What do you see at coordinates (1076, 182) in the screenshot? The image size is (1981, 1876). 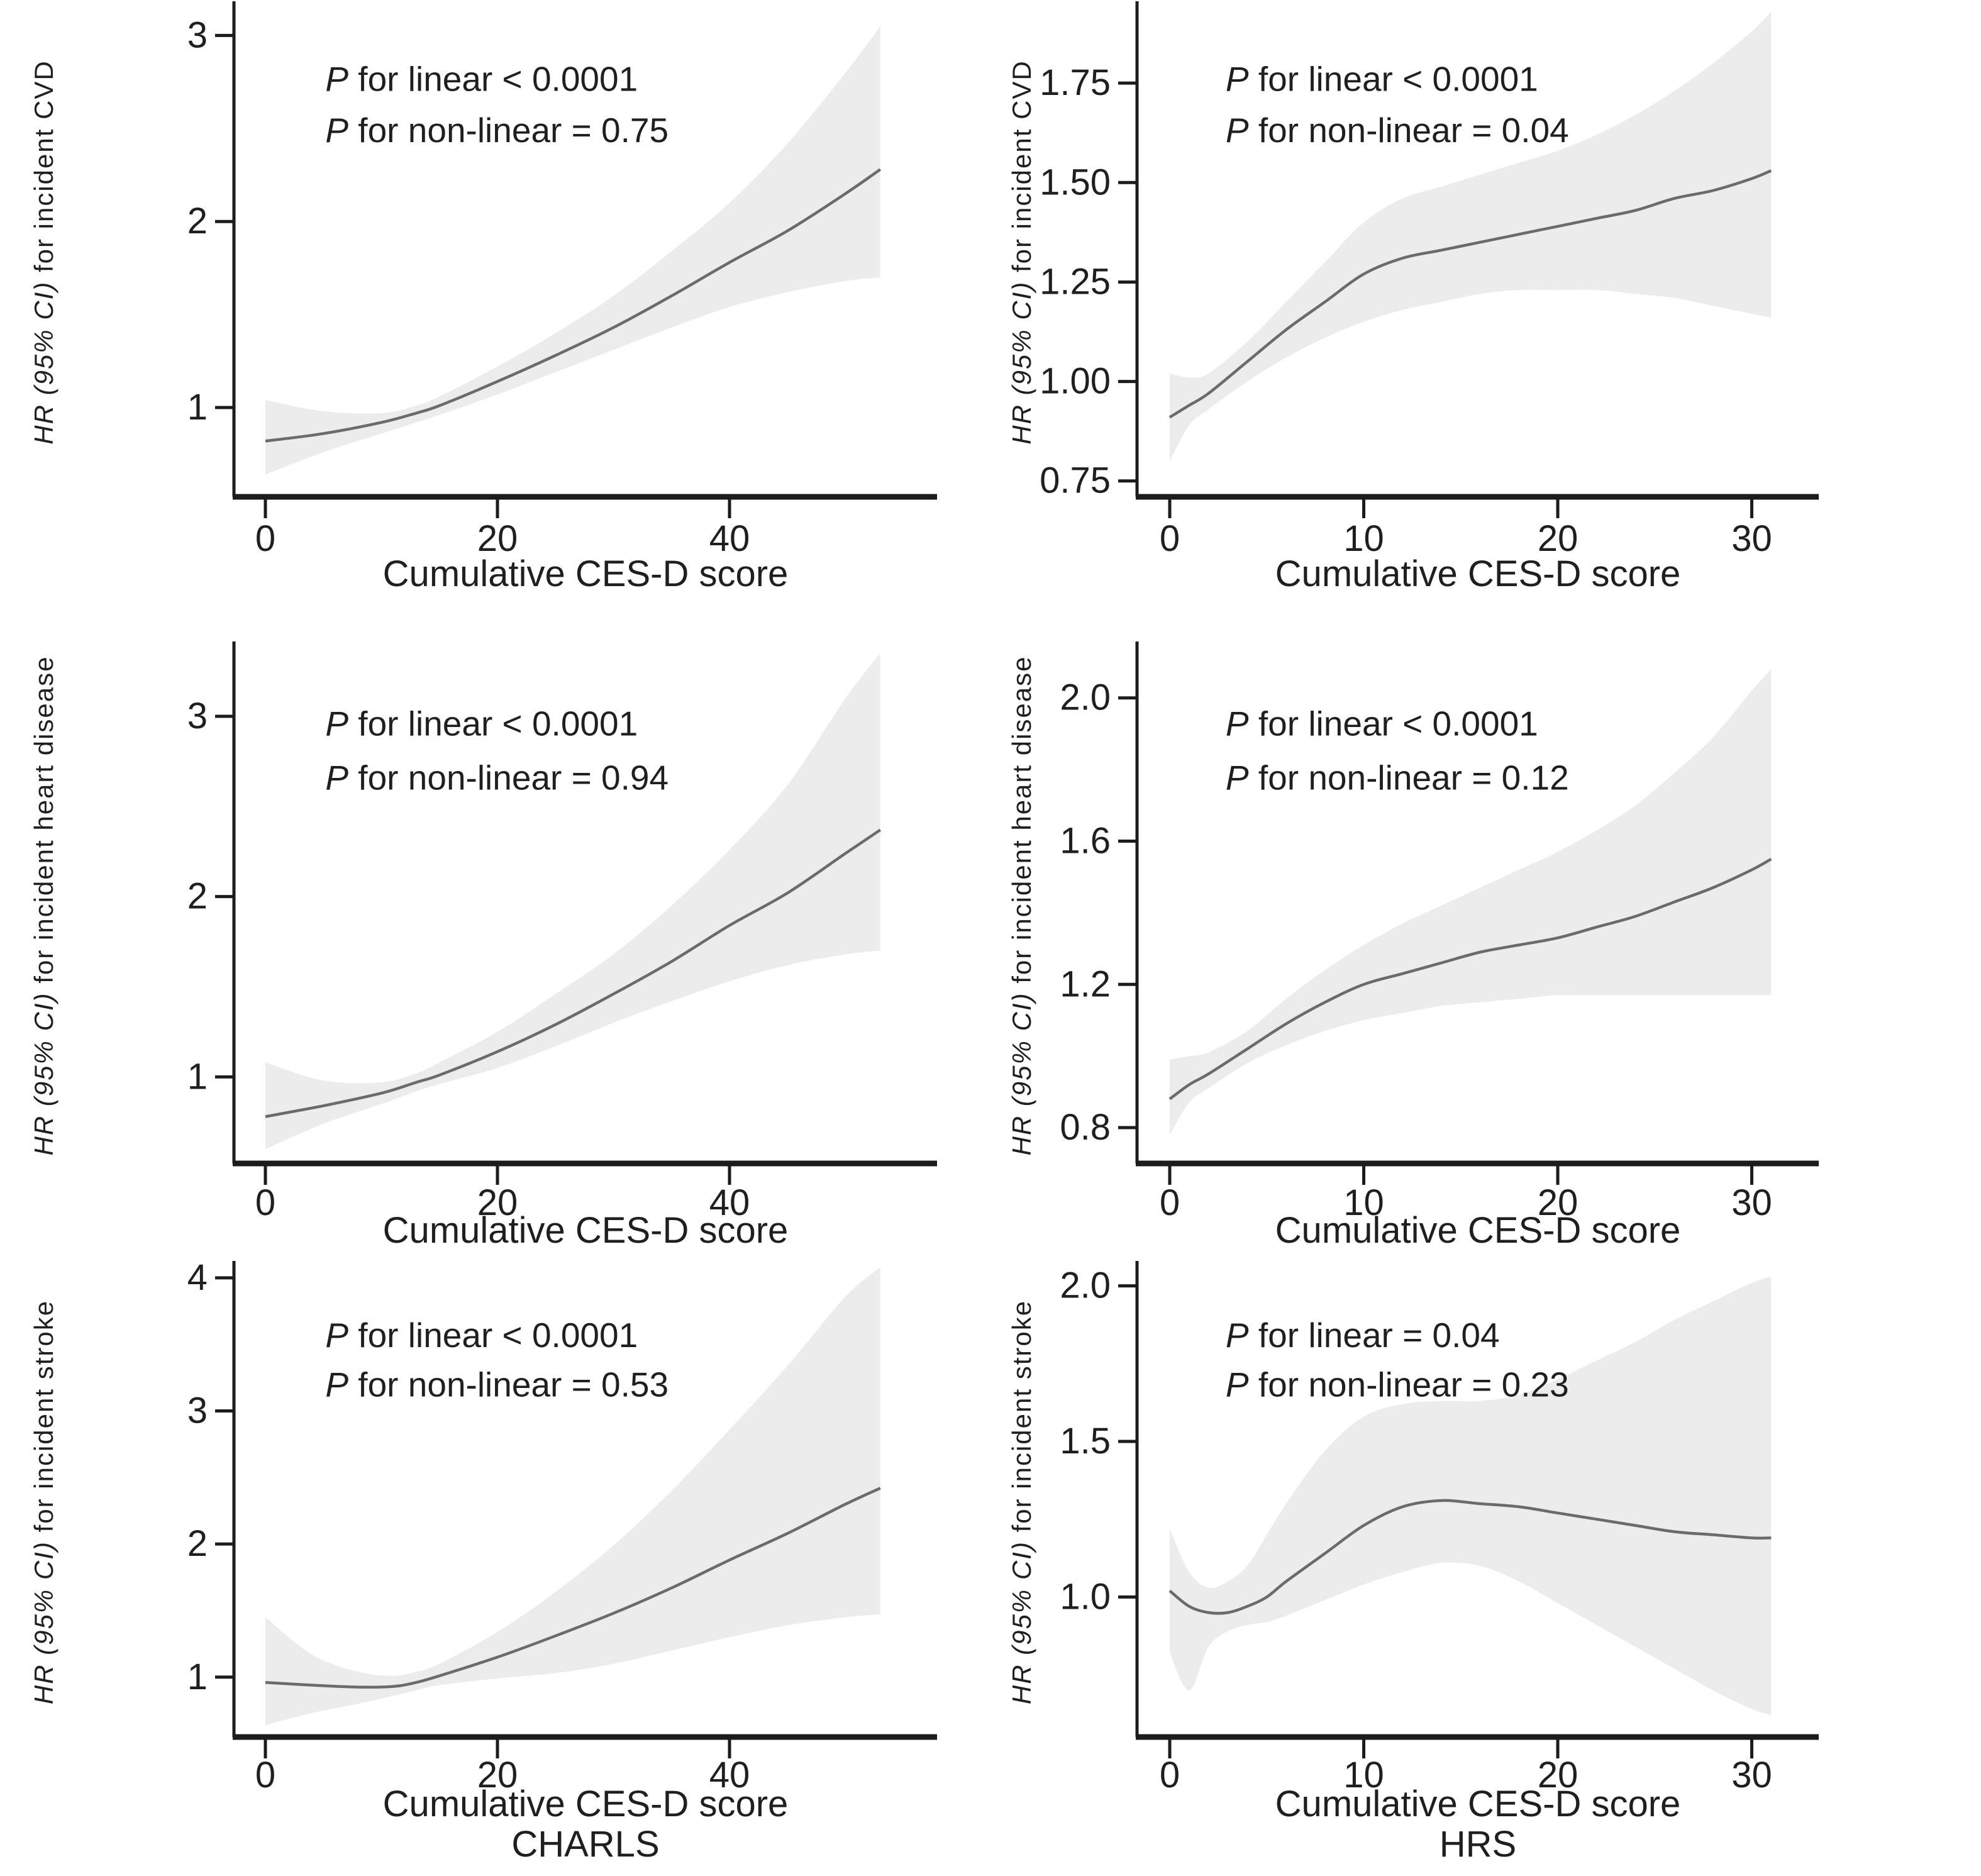 I see `y-tick-label: 1.50` at bounding box center [1076, 182].